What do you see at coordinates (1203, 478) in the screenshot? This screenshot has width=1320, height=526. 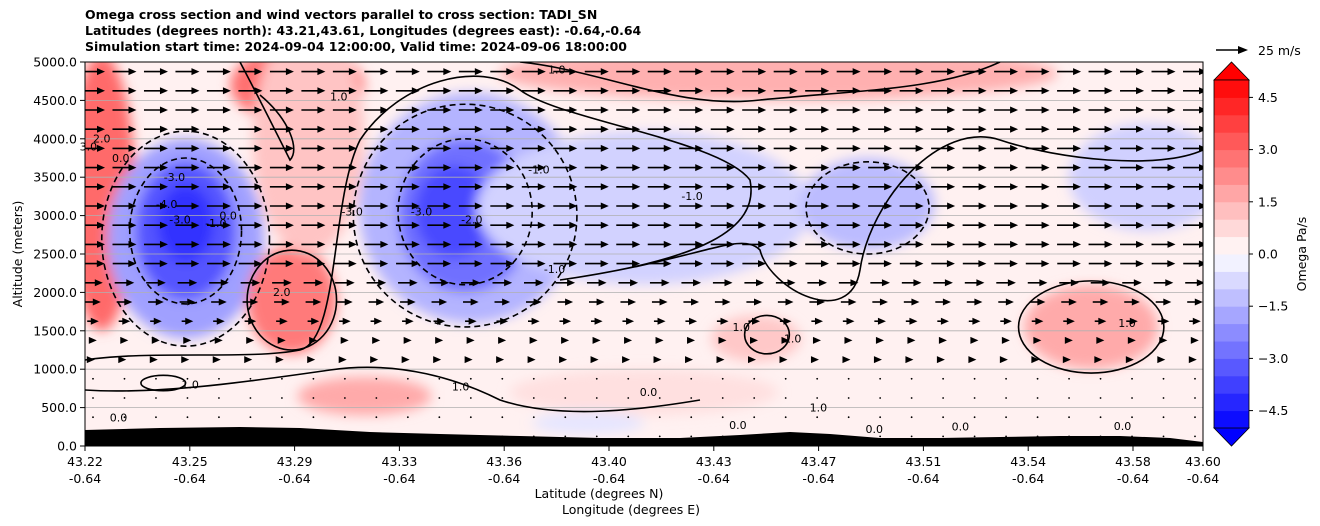 I see `x-tick-label-lon: -0.64` at bounding box center [1203, 478].